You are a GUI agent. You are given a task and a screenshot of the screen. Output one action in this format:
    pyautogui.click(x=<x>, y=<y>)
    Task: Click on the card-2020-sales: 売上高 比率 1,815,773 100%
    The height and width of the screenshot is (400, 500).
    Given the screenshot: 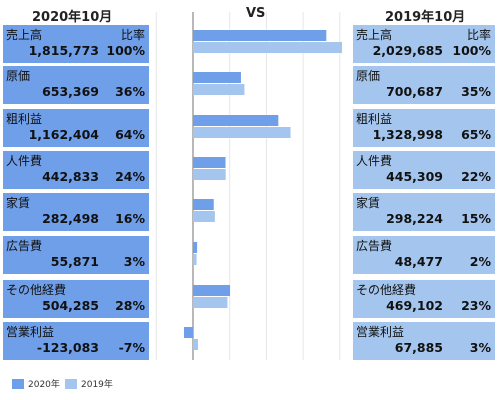 What is the action you would take?
    pyautogui.click(x=76, y=44)
    